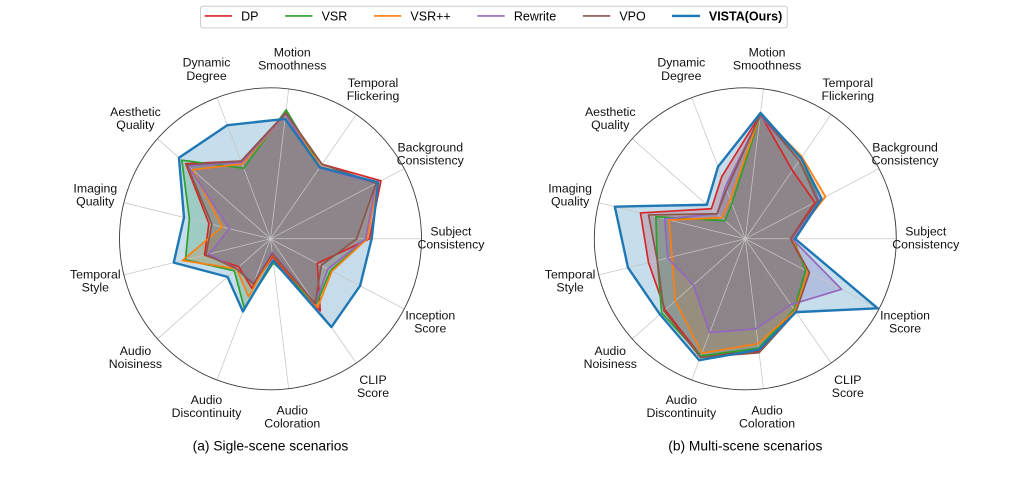  I want to click on svg-text: VPO, so click(632, 16).